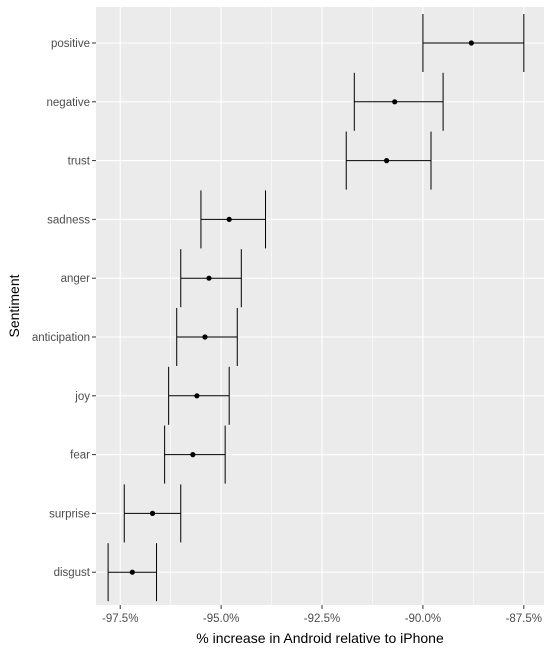  I want to click on point-surprise, so click(152, 513).